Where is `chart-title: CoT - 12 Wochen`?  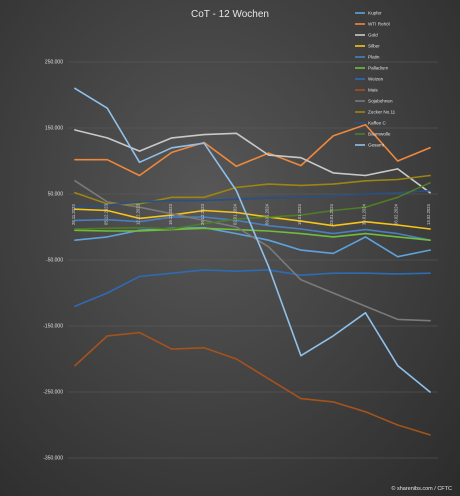 chart-title: CoT - 12 Wochen is located at coordinates (230, 14).